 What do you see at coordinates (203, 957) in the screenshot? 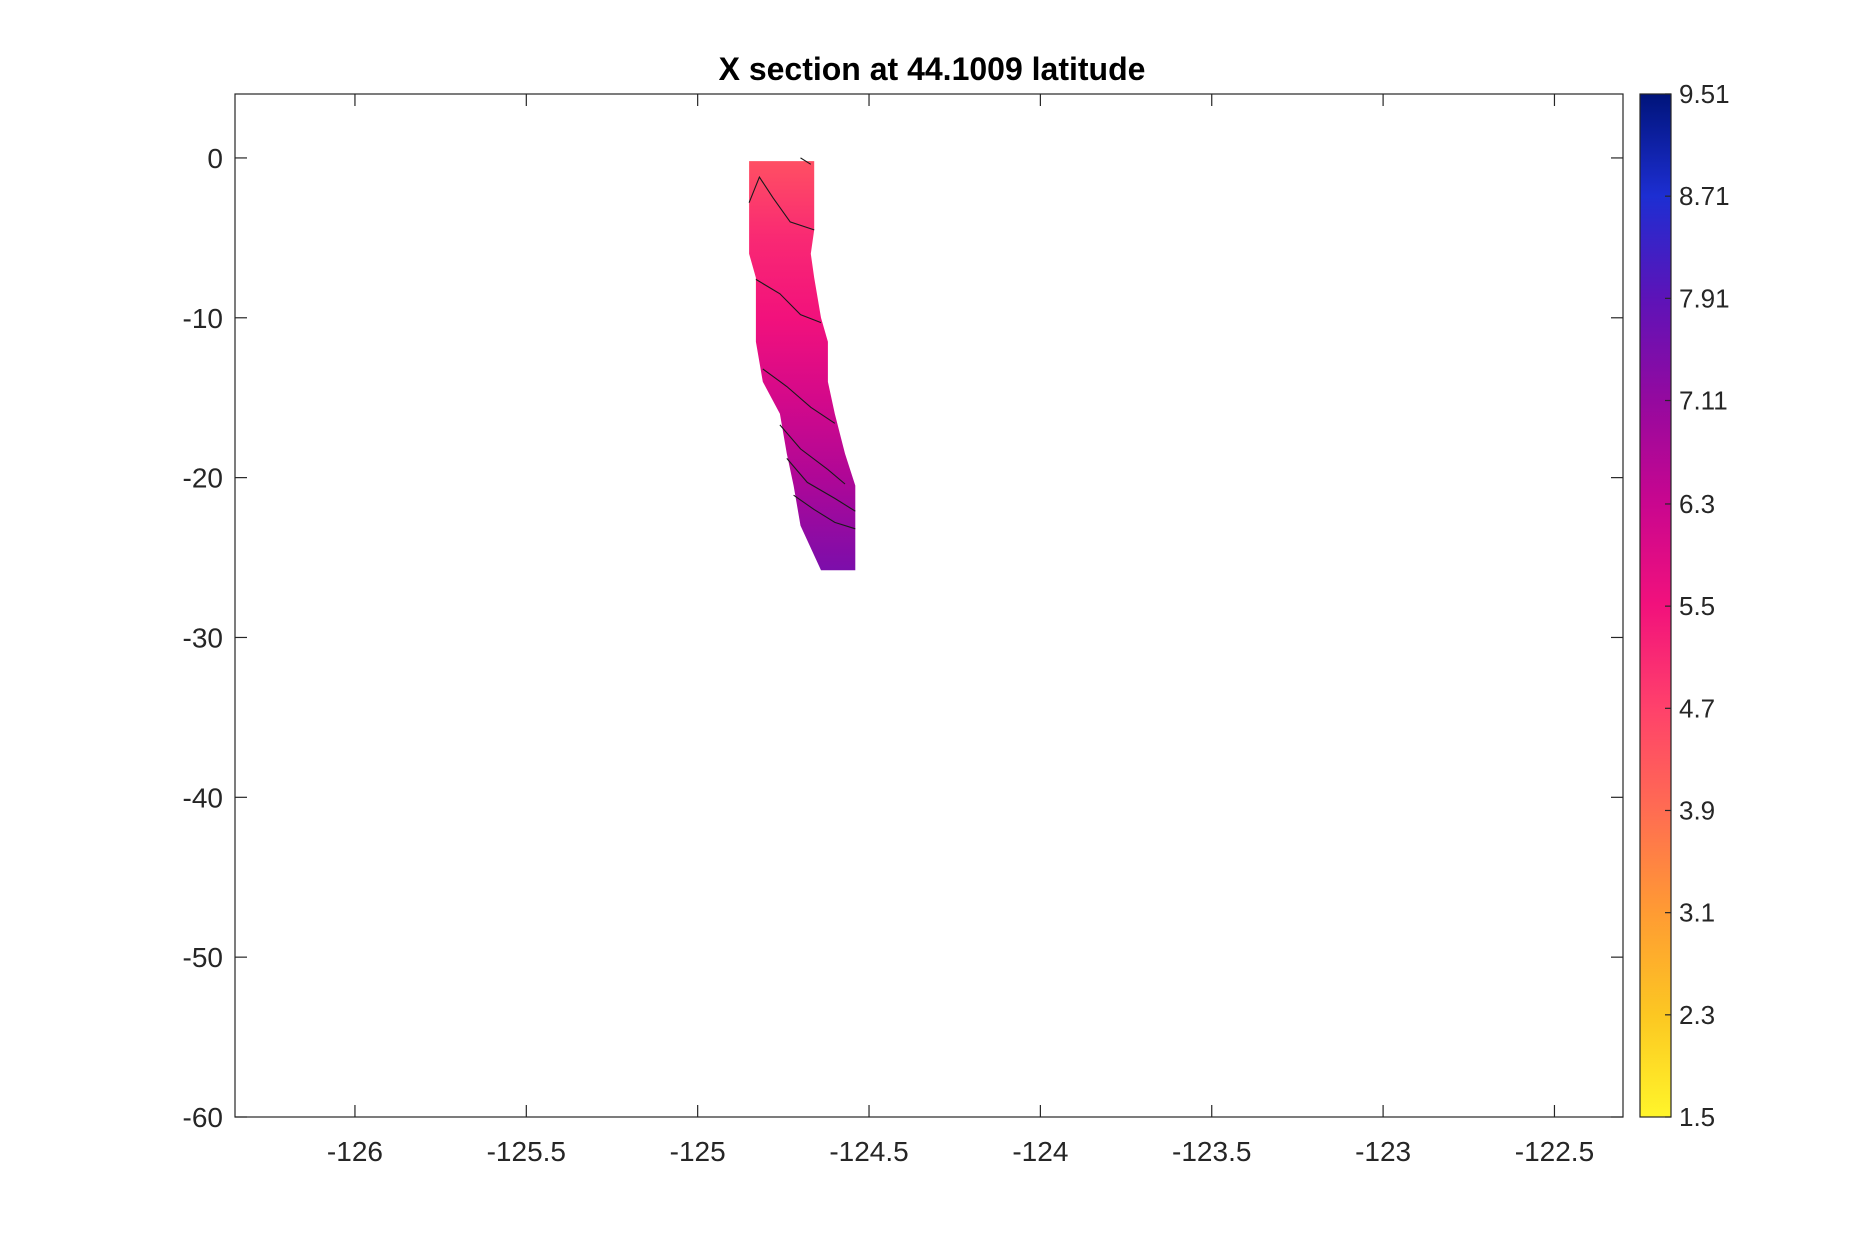
I see `y-tick-label: -50` at bounding box center [203, 957].